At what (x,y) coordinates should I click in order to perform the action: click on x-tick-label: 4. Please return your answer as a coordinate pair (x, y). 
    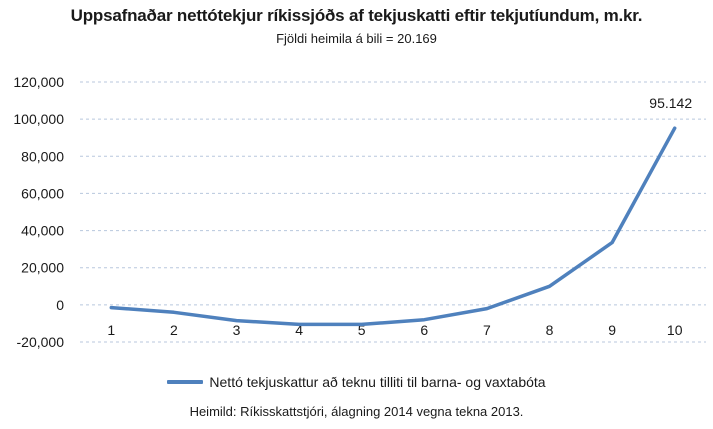
    Looking at the image, I should click on (299, 330).